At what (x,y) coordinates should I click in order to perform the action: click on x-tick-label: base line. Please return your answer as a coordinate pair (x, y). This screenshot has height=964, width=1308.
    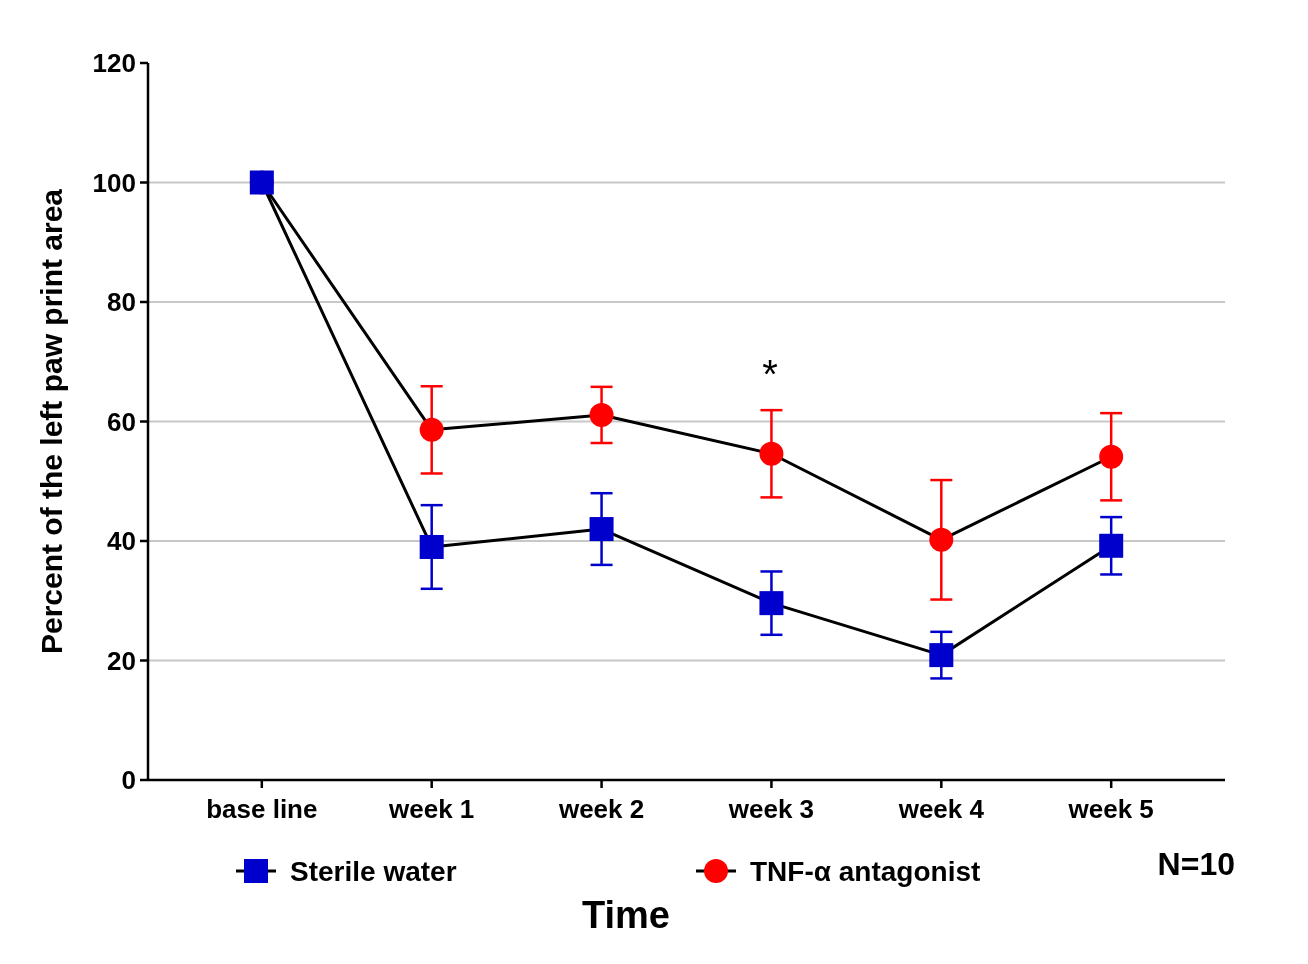
    Looking at the image, I should click on (262, 809).